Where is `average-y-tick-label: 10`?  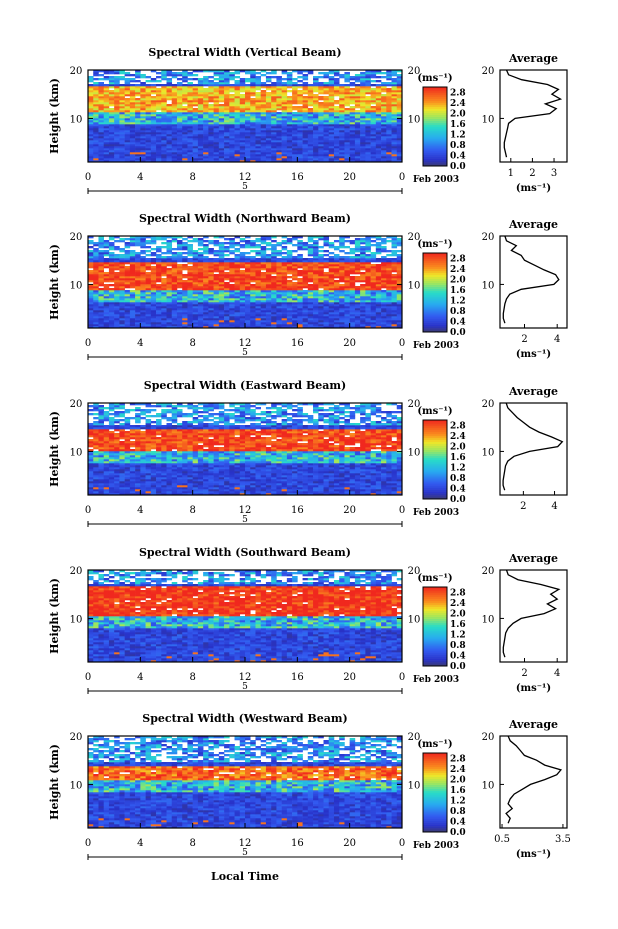
average-y-tick-label: 10 is located at coordinates (488, 119).